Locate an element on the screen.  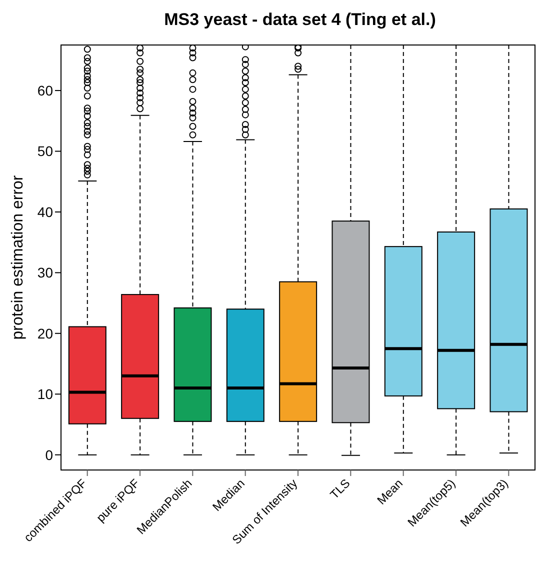
y-tick-label: 10 is located at coordinates (45, 394).